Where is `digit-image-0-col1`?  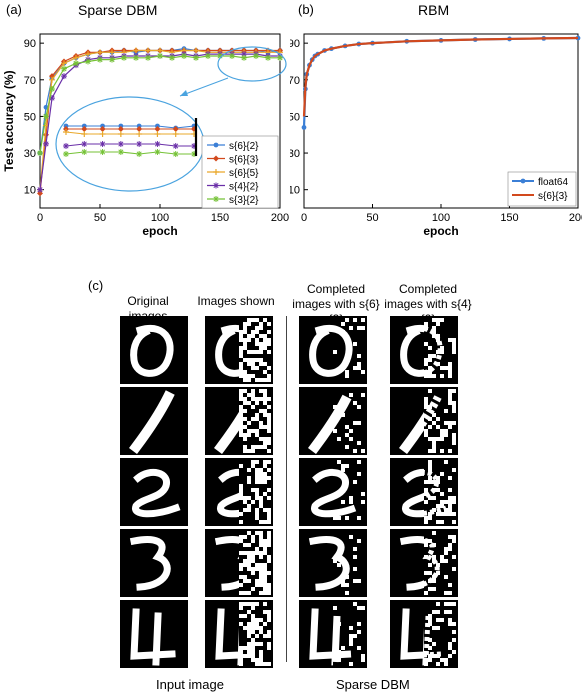
digit-image-0-col1 is located at coordinates (239, 350).